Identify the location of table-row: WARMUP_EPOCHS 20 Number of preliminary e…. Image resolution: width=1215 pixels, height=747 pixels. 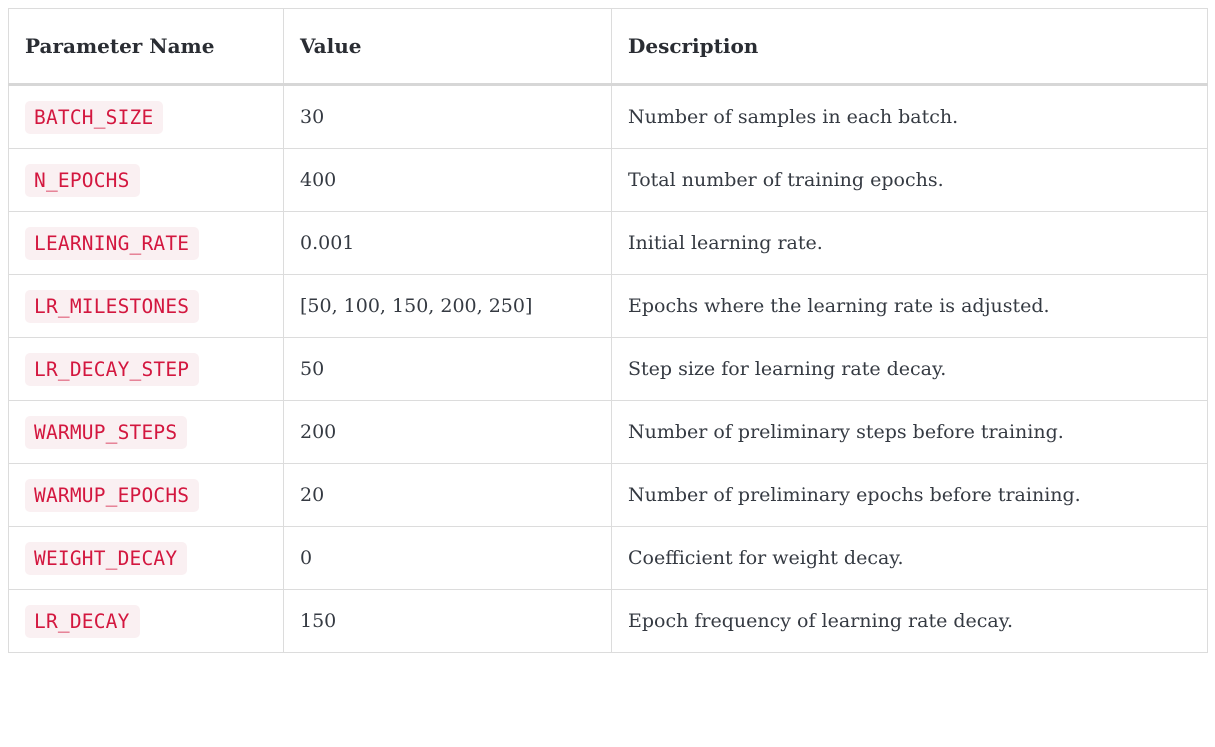
(608, 495).